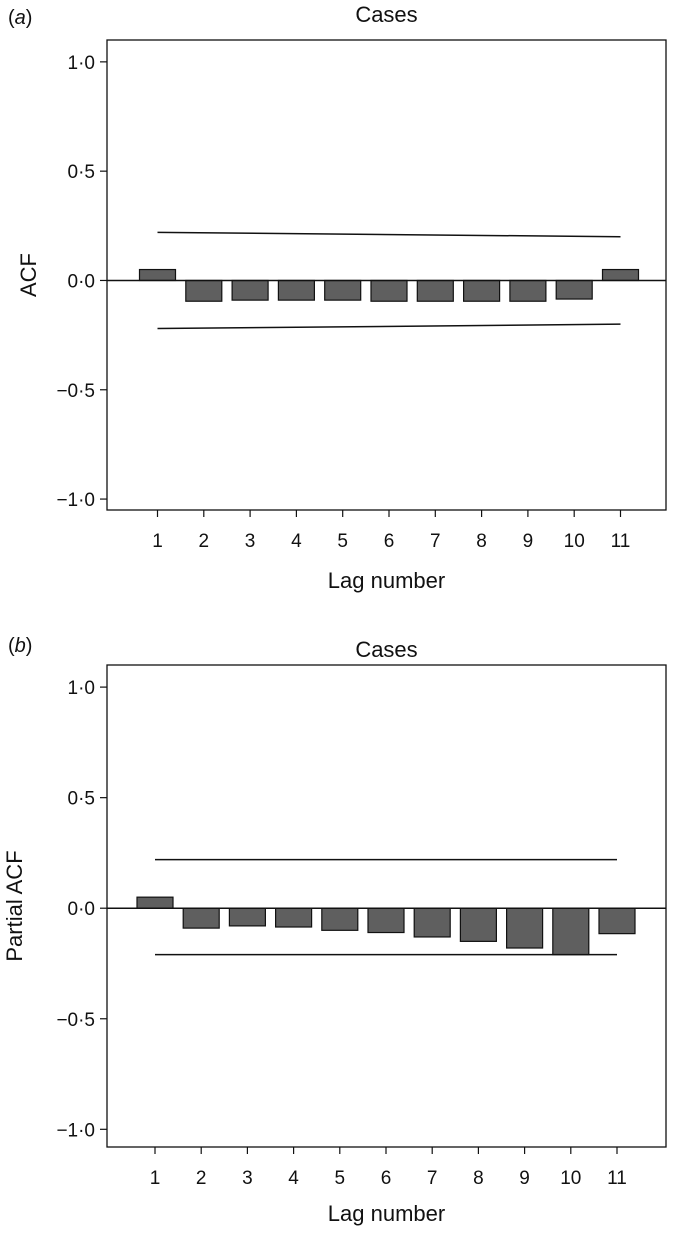 Image resolution: width=674 pixels, height=1233 pixels. Describe the element at coordinates (14, 905) in the screenshot. I see `y-axis-title: Partial ACF` at that location.